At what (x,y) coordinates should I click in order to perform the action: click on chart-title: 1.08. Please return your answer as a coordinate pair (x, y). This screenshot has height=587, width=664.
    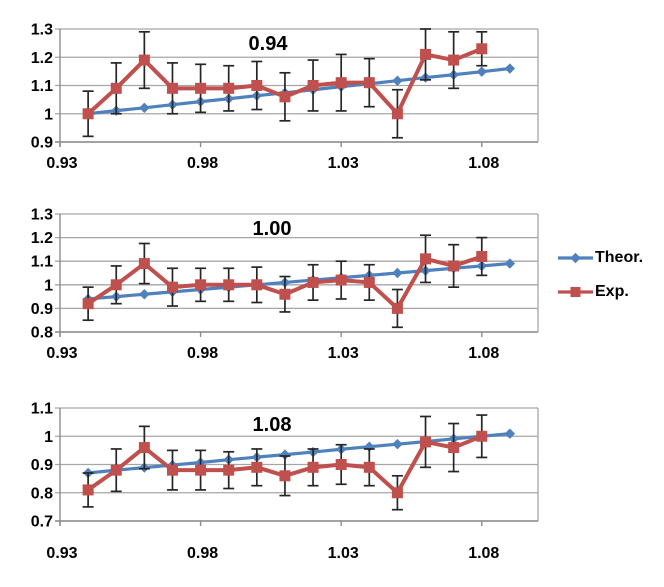
    Looking at the image, I should click on (272, 425).